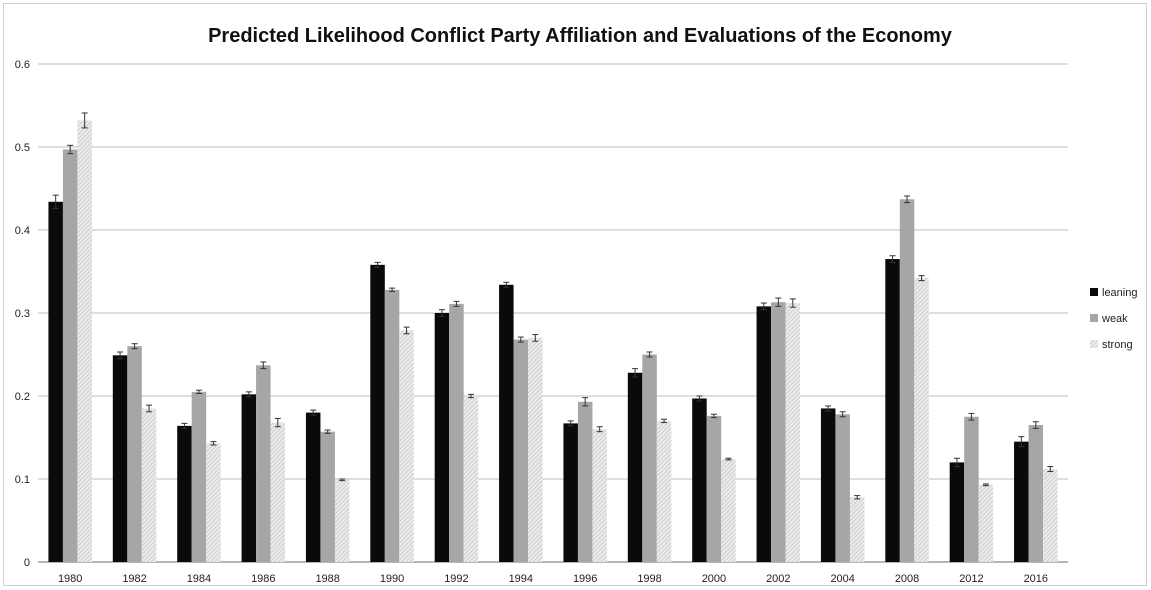 The image size is (1151, 590). I want to click on x-tick-label: 1980, so click(70, 579).